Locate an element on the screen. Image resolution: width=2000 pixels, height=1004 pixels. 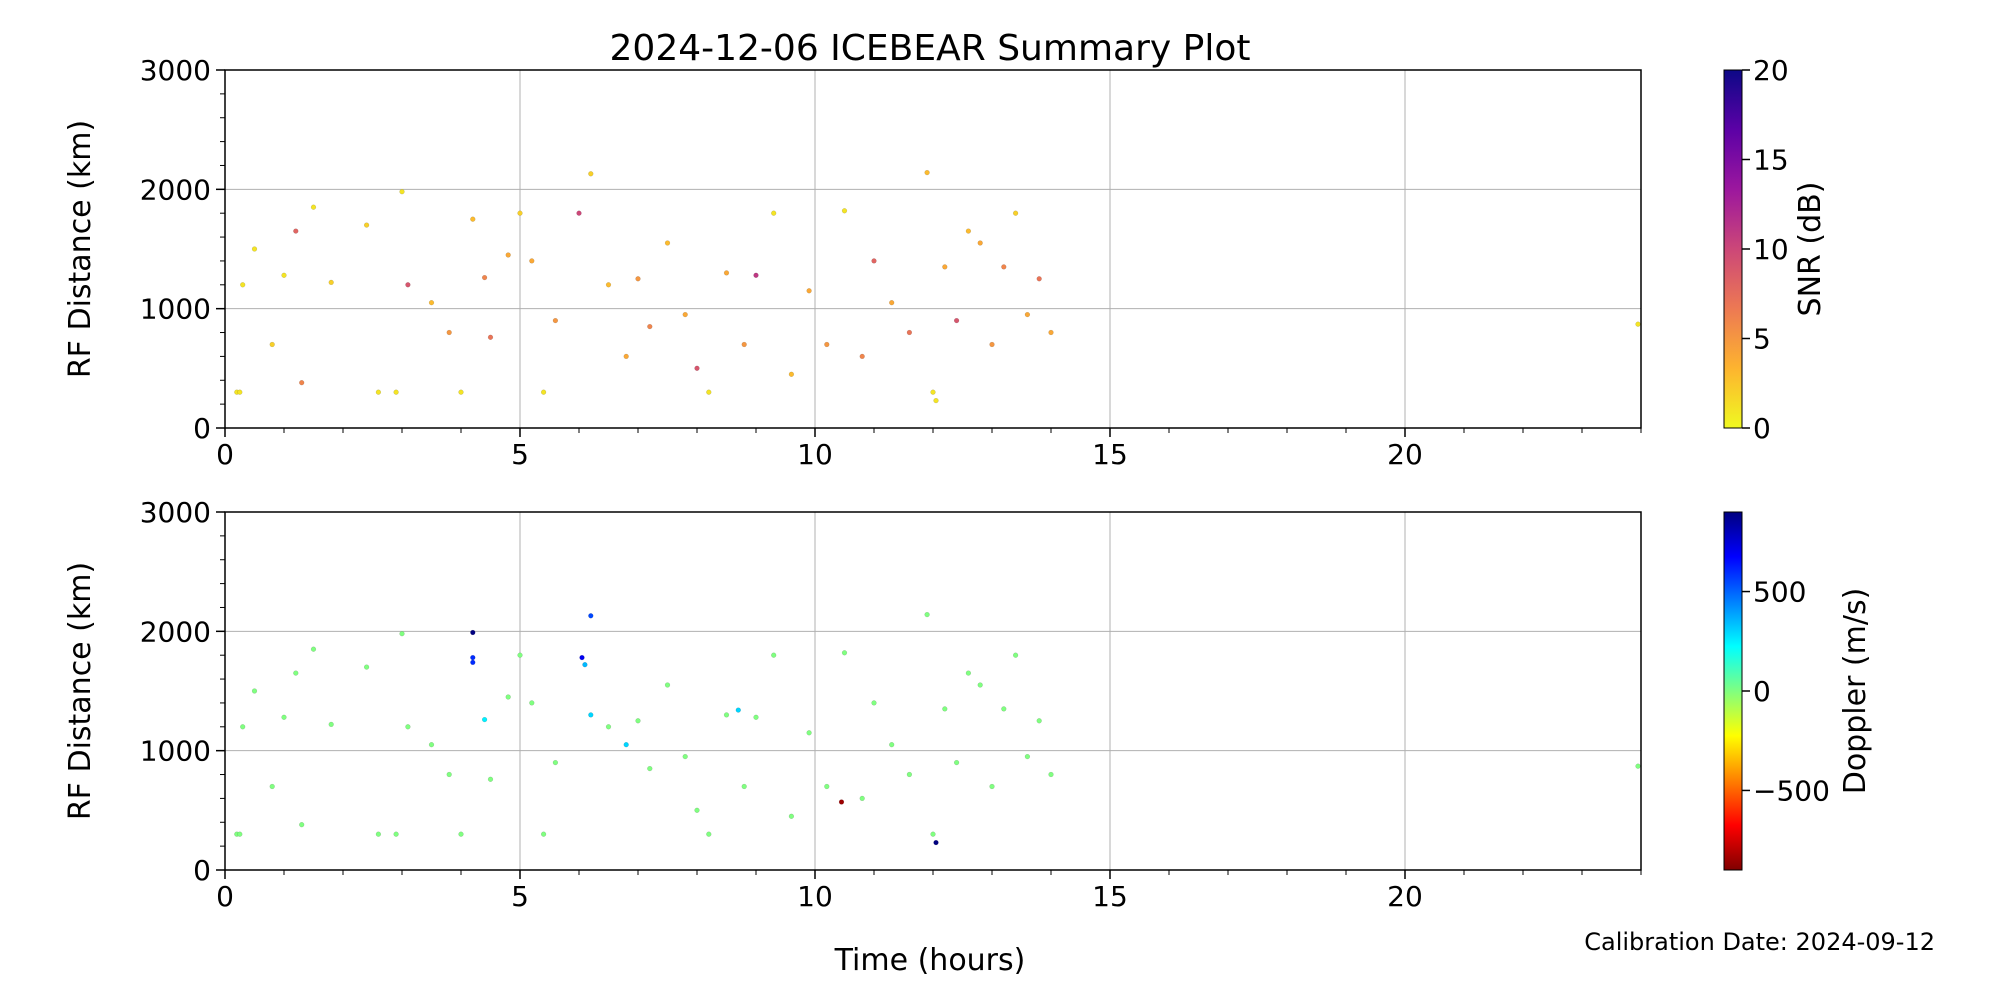
colorbar-tick-label: 15 is located at coordinates (1771, 160).